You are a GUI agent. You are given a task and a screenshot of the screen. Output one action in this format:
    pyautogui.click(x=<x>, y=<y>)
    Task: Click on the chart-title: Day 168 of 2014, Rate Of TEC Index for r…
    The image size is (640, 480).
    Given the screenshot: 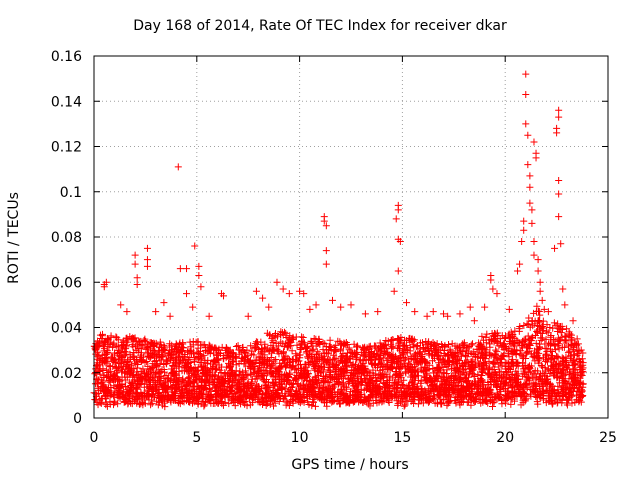 What is the action you would take?
    pyautogui.click(x=320, y=26)
    